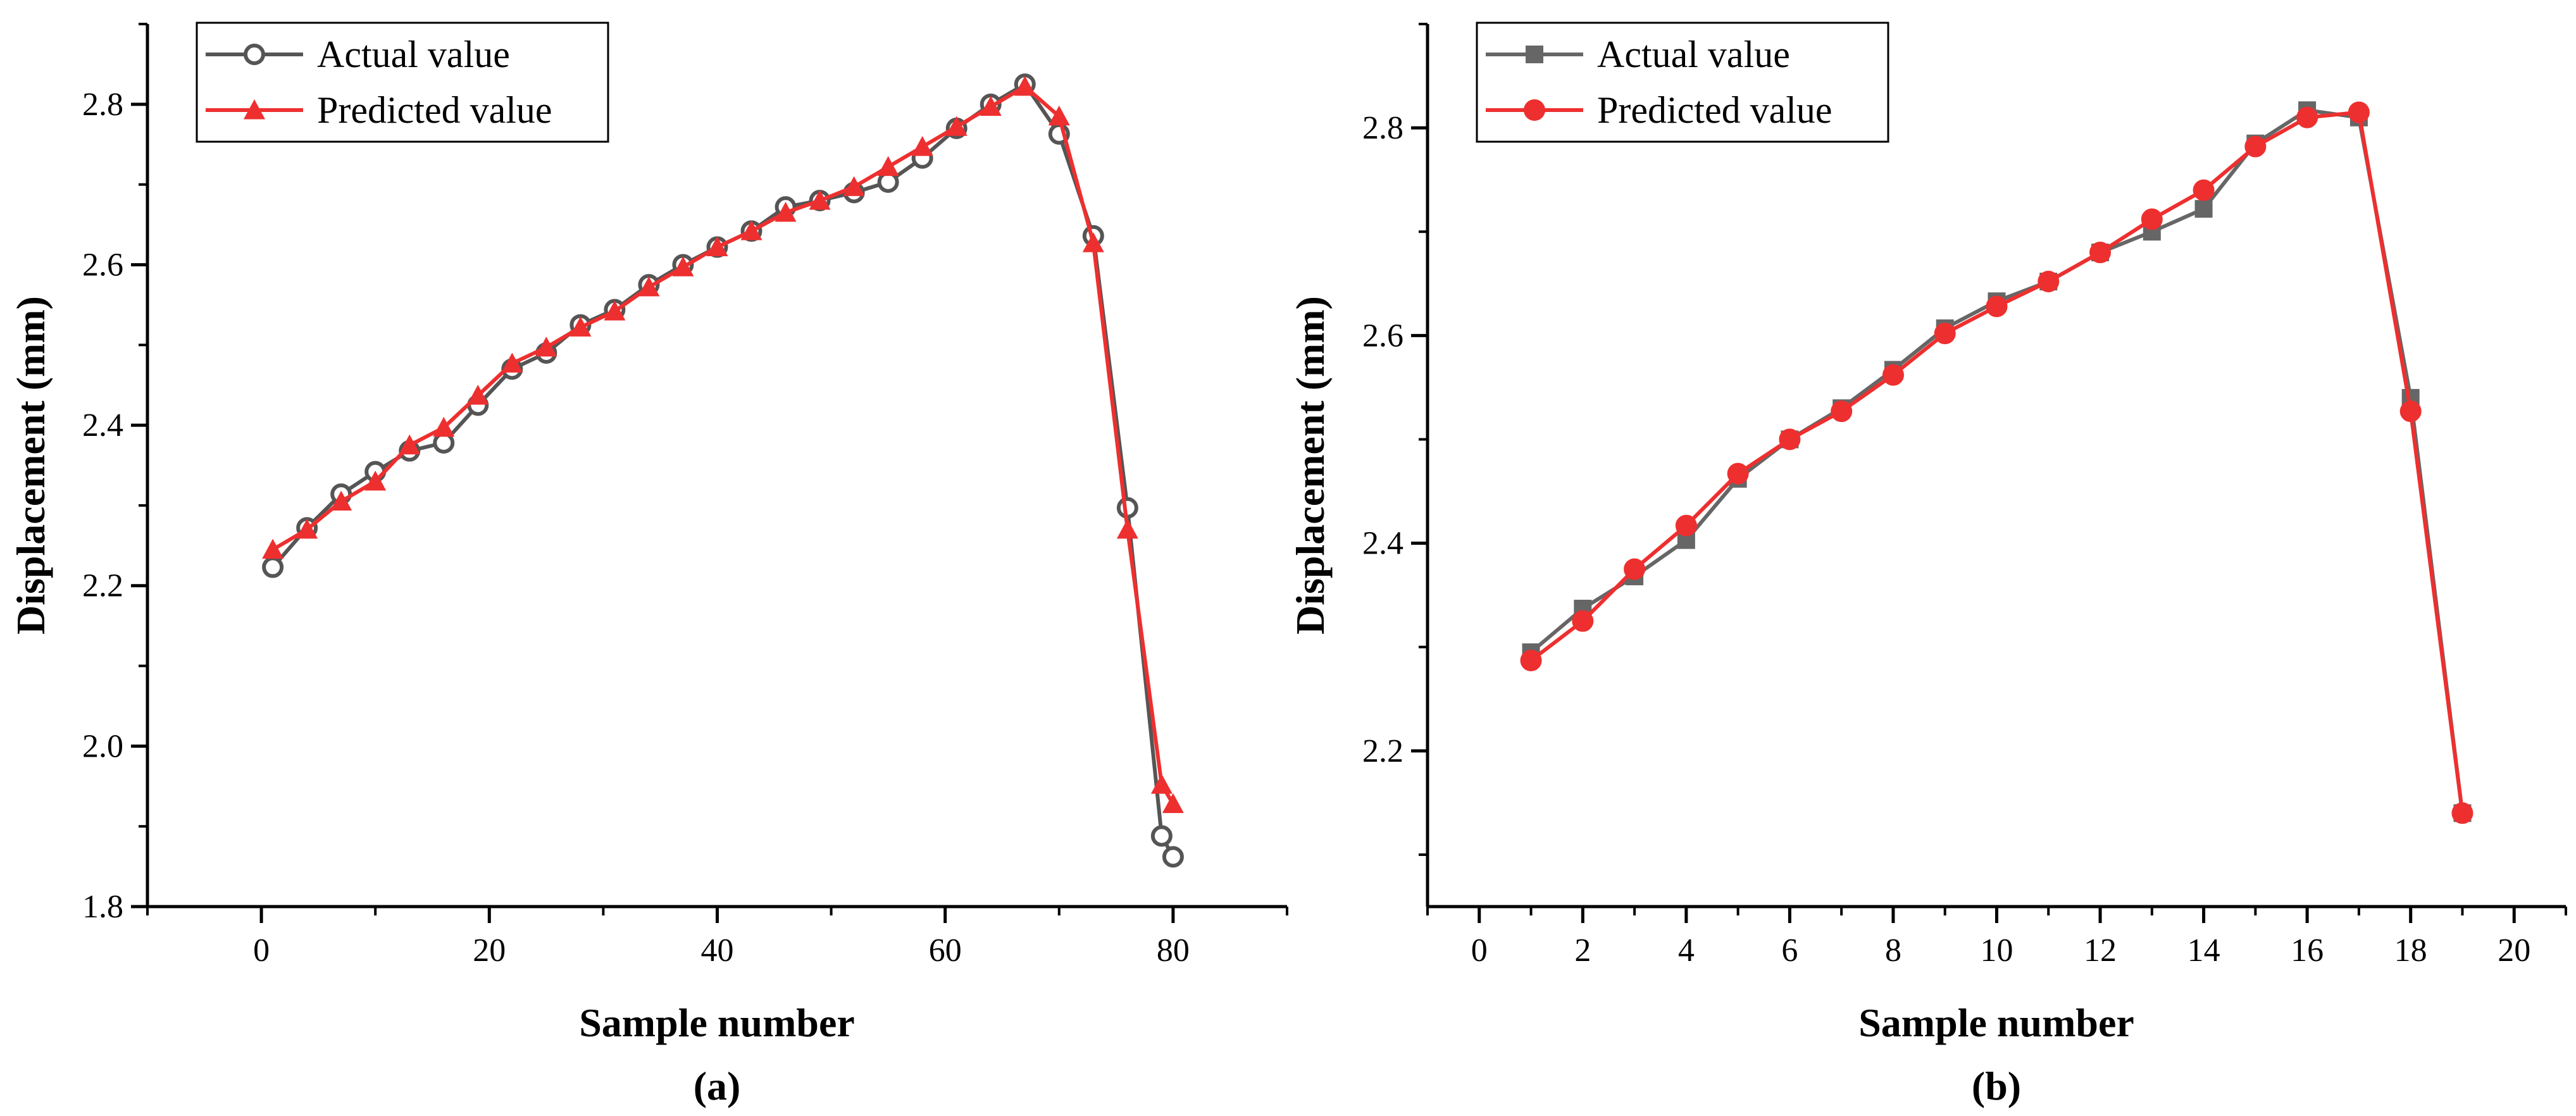 Image resolution: width=2576 pixels, height=1116 pixels. I want to click on chart-a-x-tick-label: 40, so click(718, 951).